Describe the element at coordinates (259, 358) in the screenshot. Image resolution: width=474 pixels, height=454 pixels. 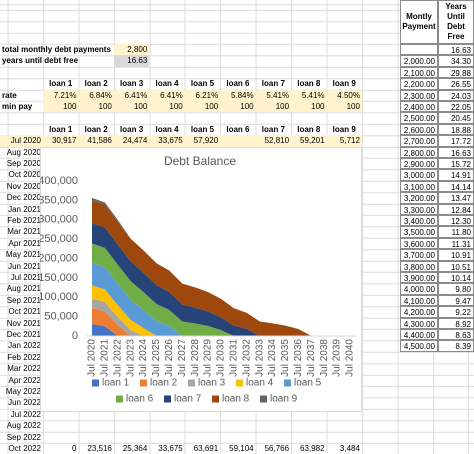
I see `x-tick-label: Jul 2033` at that location.